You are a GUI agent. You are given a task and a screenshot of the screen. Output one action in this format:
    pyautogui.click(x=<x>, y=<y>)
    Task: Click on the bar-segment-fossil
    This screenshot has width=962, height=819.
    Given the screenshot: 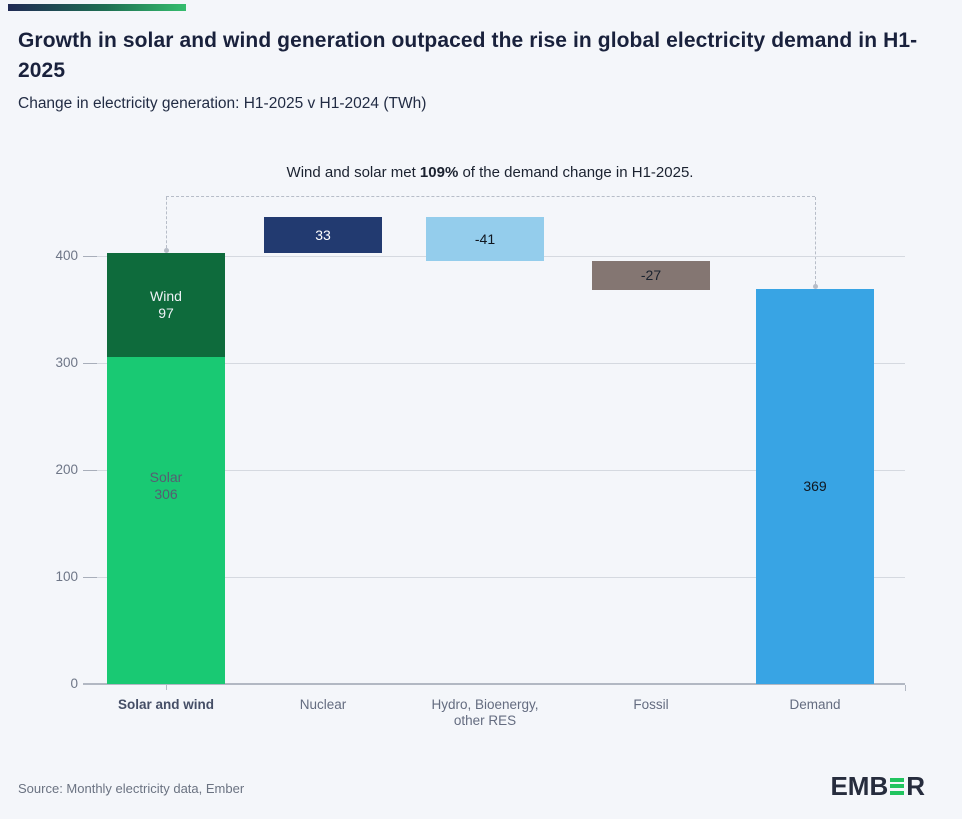 What is the action you would take?
    pyautogui.click(x=651, y=276)
    